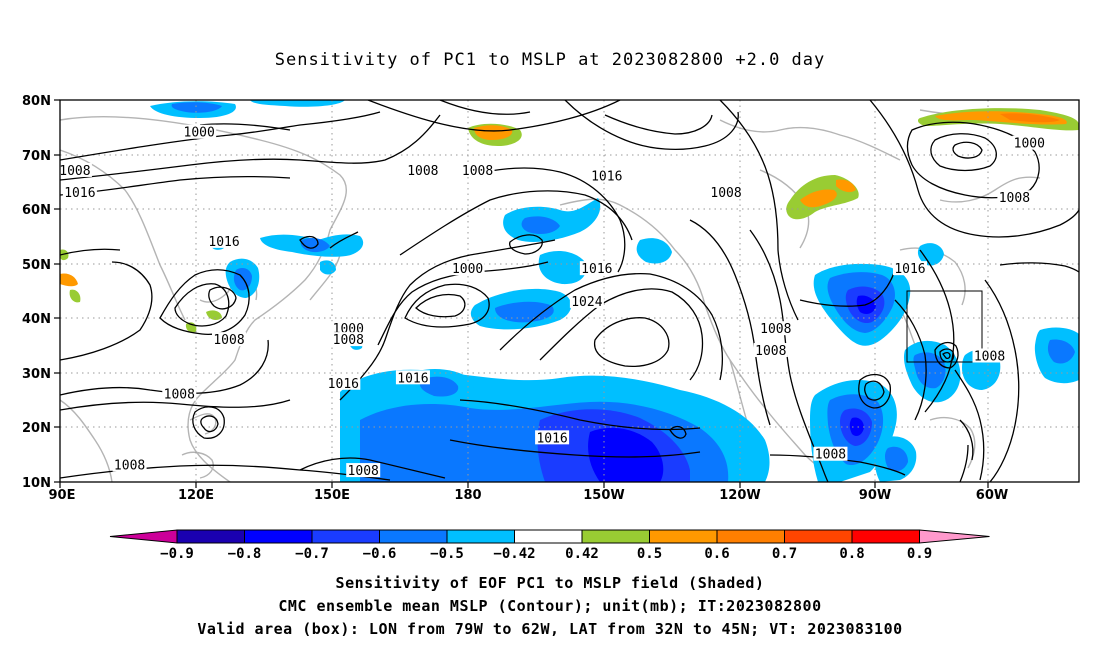  Describe the element at coordinates (143, 536) in the screenshot. I see `colorbar-min-triangle` at that location.